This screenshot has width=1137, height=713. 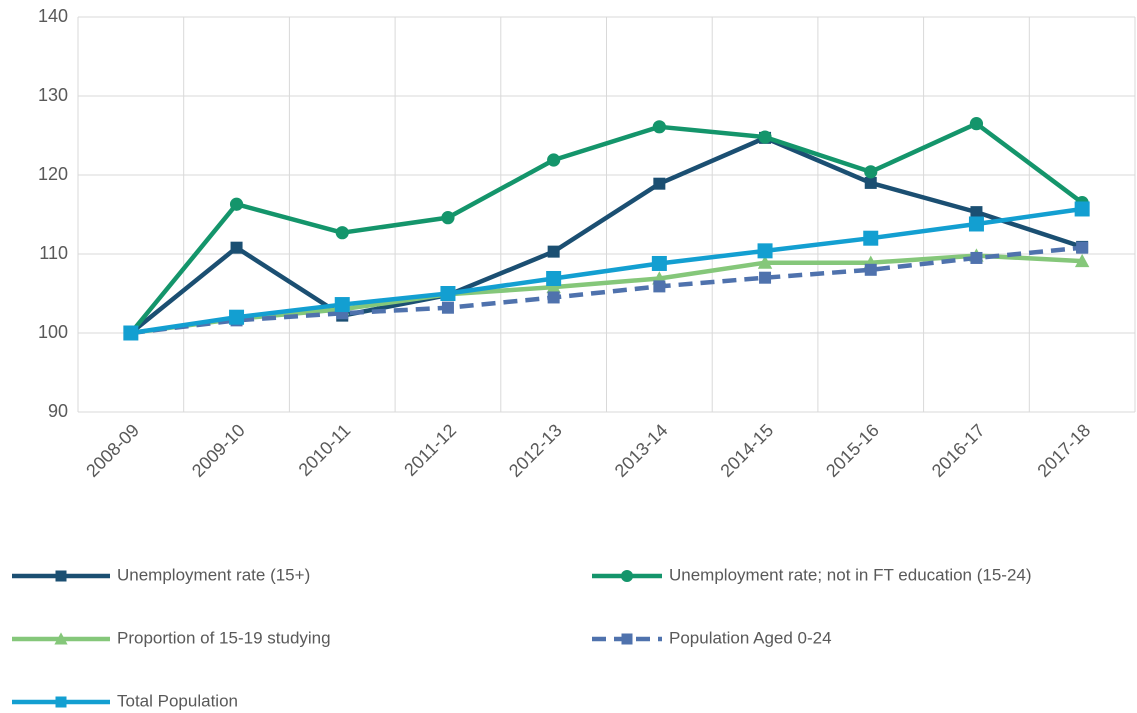 I want to click on x-tick-label: 2015-16, so click(x=852, y=450).